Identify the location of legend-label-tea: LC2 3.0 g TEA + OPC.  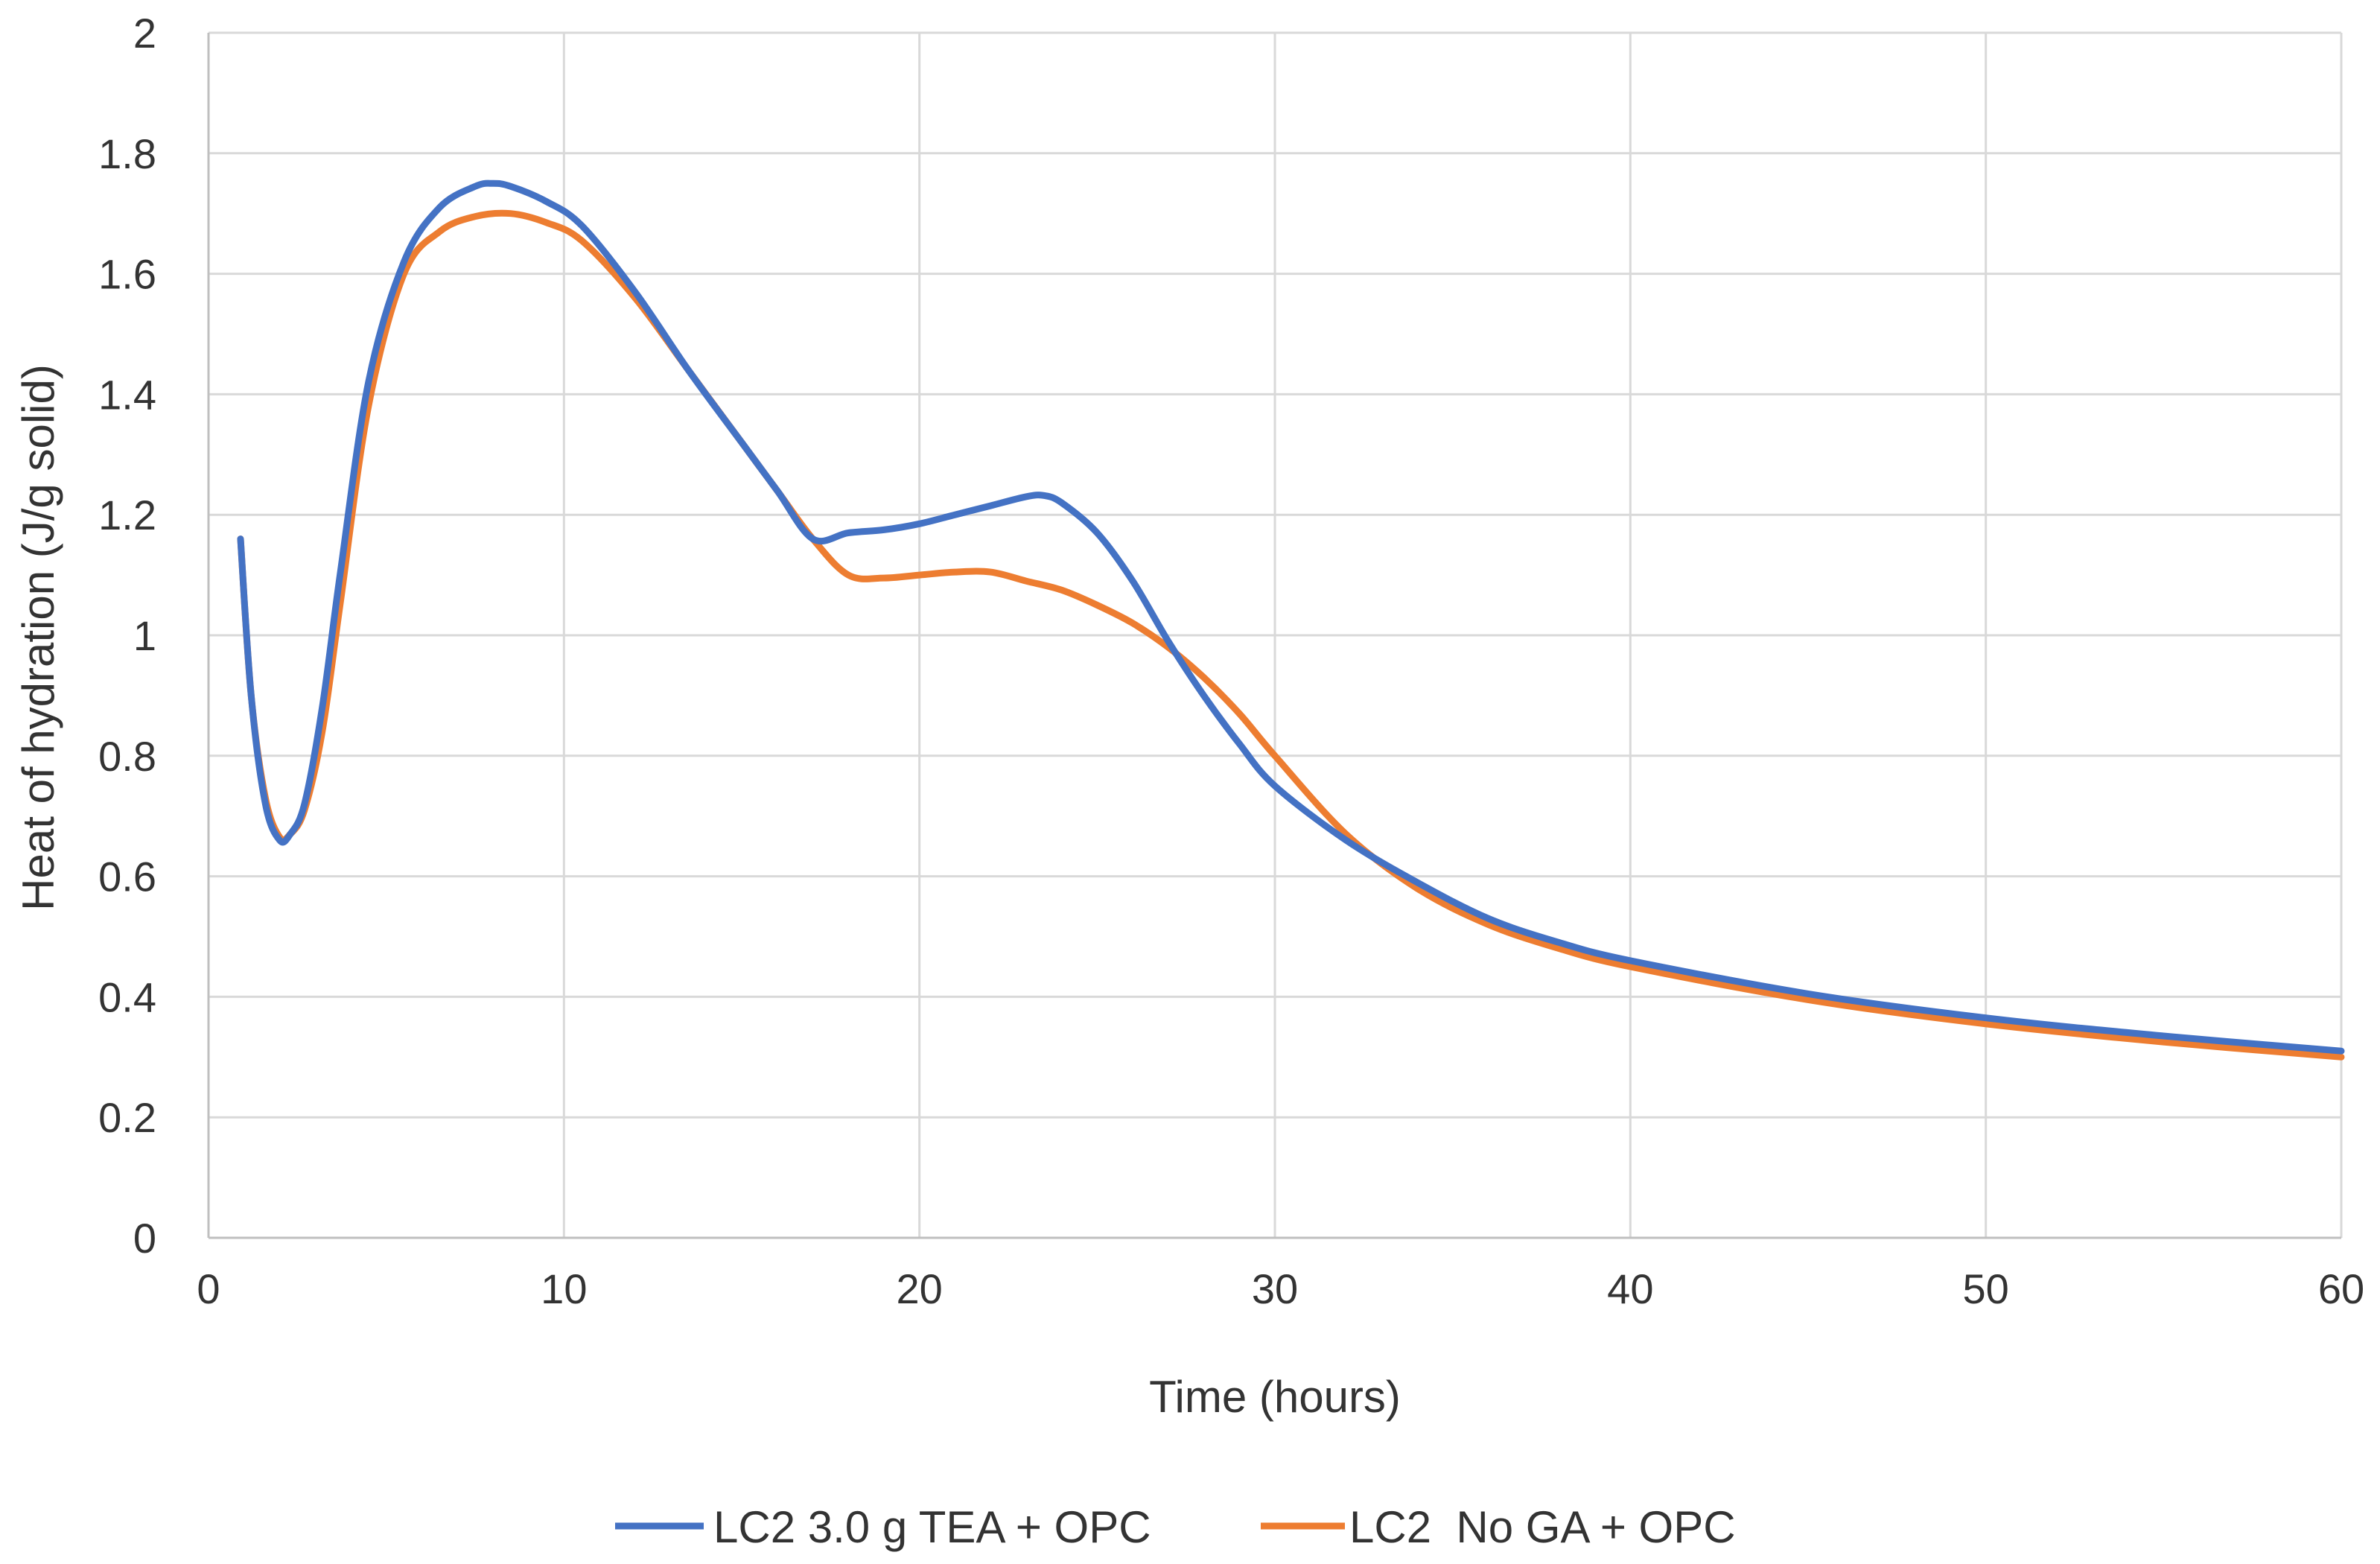
(932, 1527).